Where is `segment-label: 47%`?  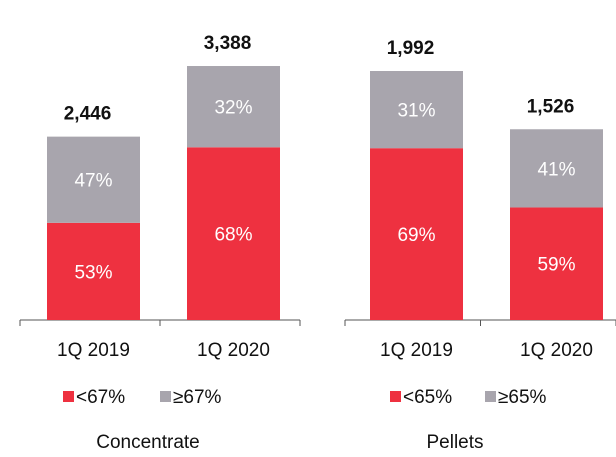 segment-label: 47% is located at coordinates (93, 181).